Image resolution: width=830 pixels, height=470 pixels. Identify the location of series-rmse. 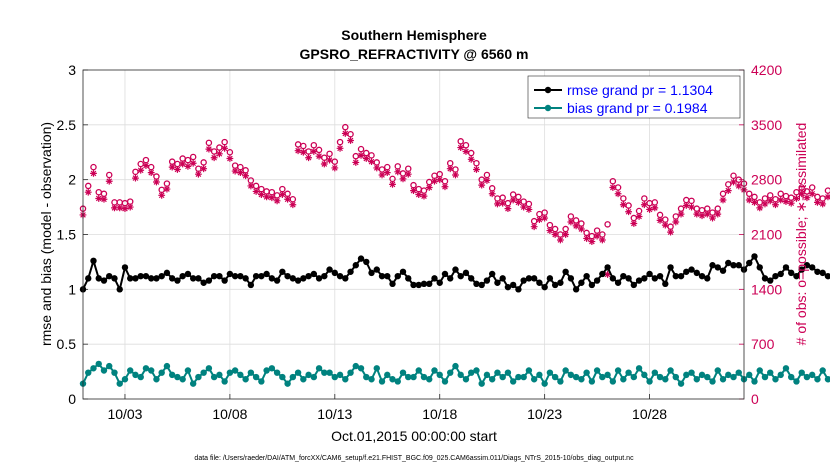
(454, 273).